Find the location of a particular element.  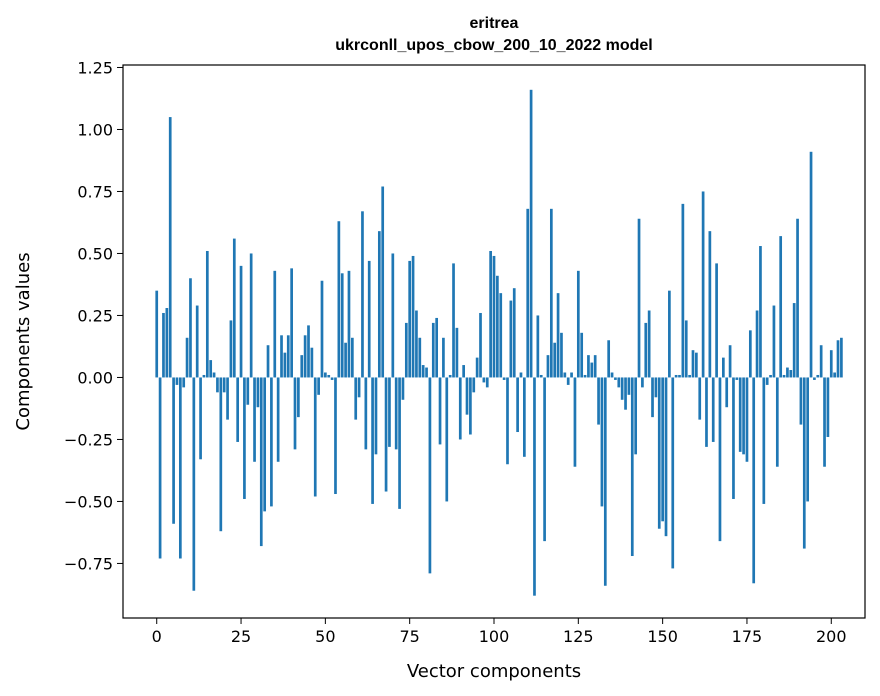

x-axis-ticks: 0 25 50 75 100 125 150 175 200 is located at coordinates (499, 632).